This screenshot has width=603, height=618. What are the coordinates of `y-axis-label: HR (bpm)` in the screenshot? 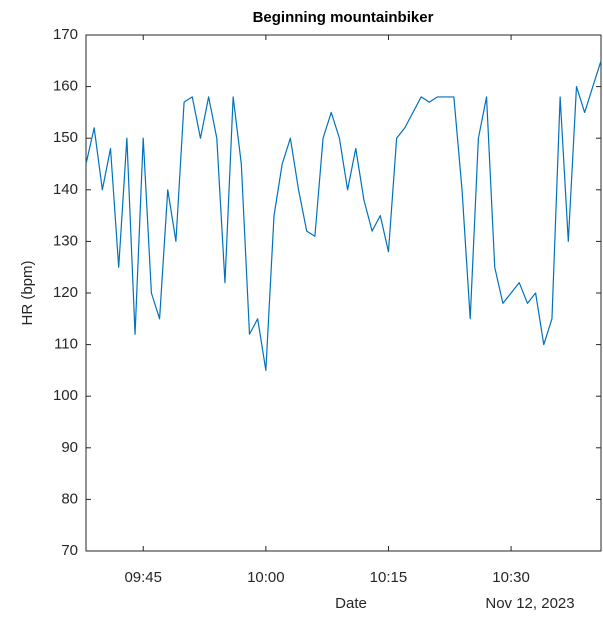 It's located at (27, 292).